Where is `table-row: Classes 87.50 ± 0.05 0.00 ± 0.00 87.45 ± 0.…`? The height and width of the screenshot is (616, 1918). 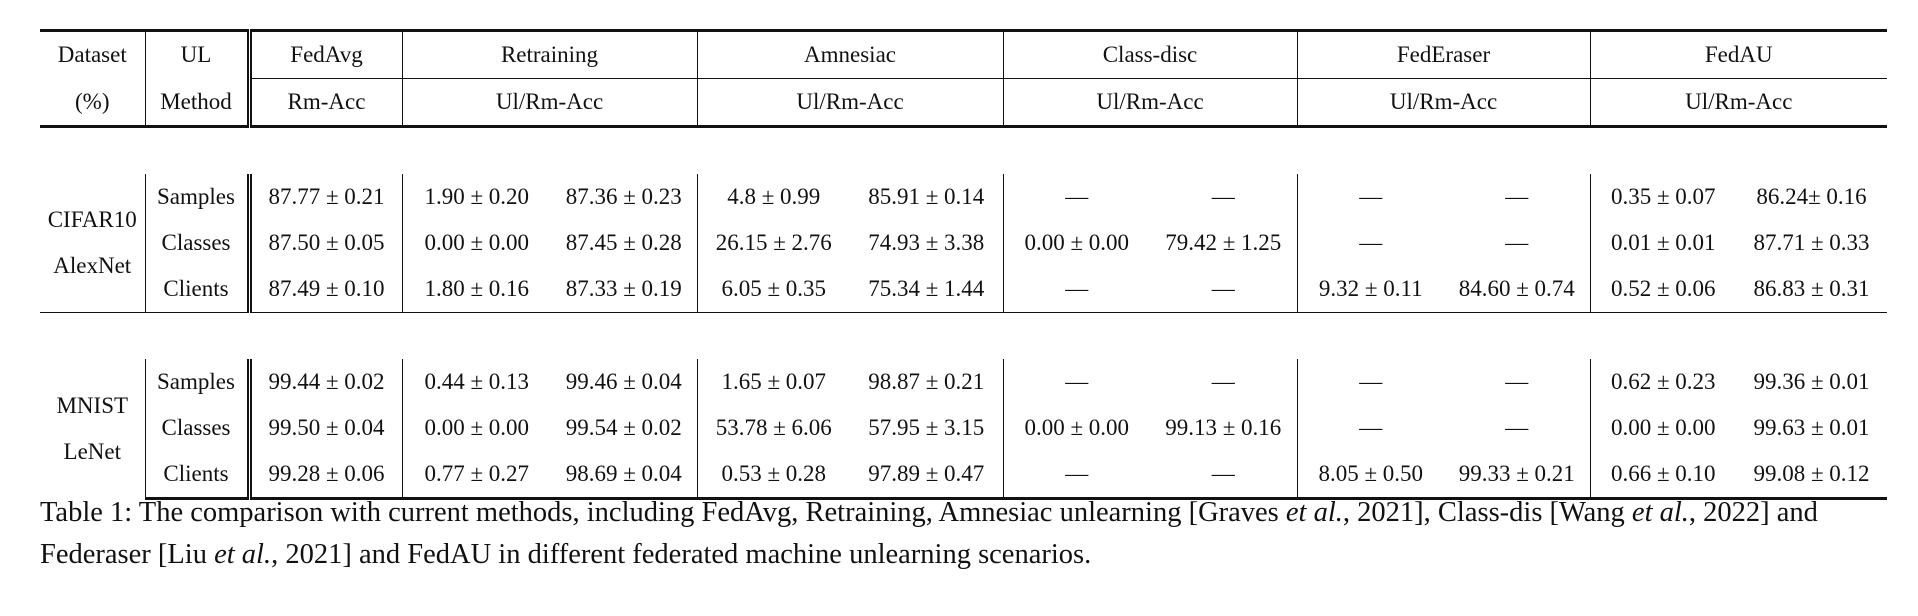 table-row: Classes 87.50 ± 0.05 0.00 ± 0.00 87.45 ± 0.… is located at coordinates (963, 243).